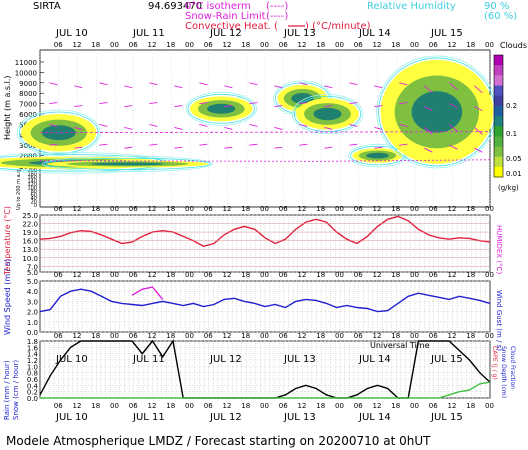  Describe the element at coordinates (32, 367) in the screenshot. I see `rain-ytick-label: 1.0` at that location.